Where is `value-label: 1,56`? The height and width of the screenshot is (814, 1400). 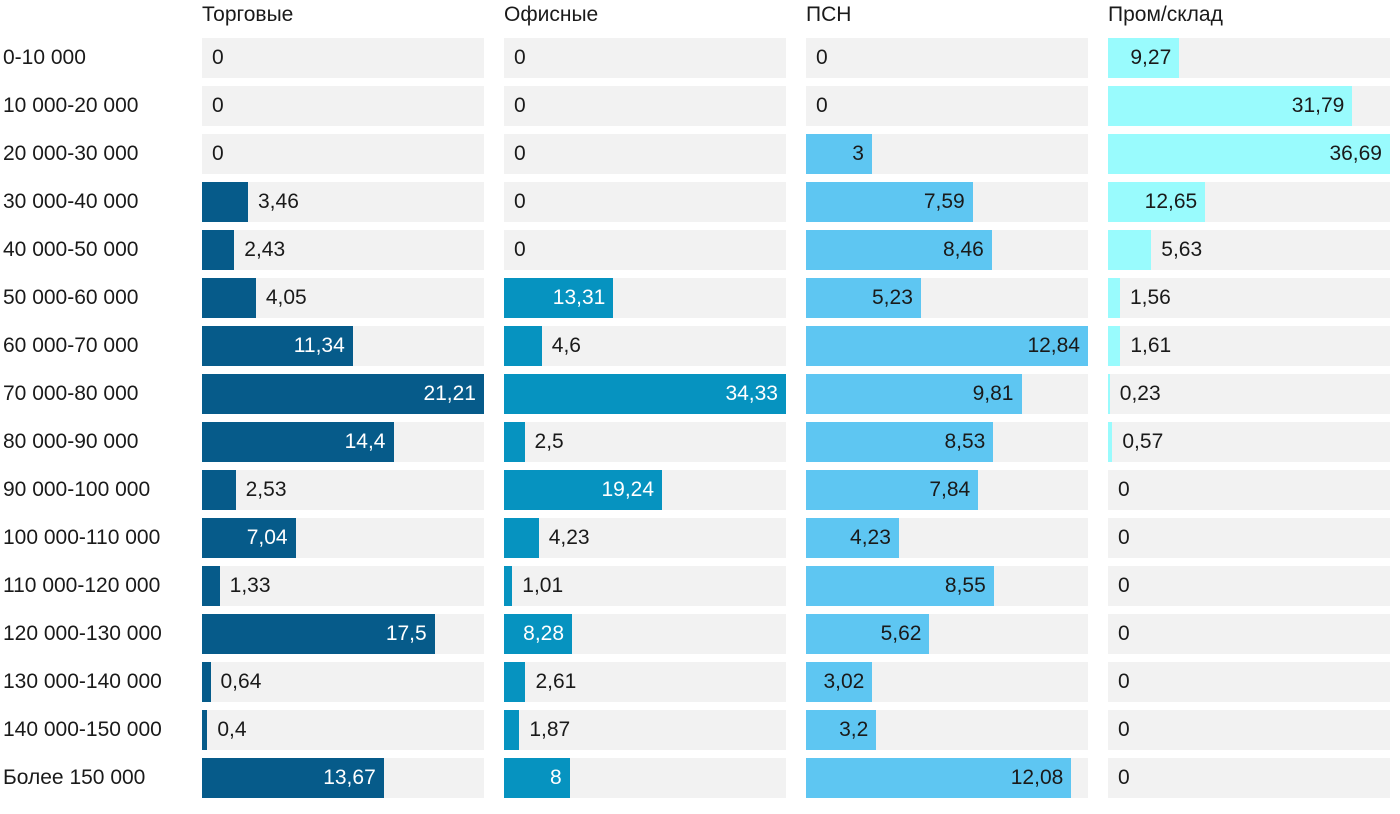
value-label: 1,56 is located at coordinates (1150, 297).